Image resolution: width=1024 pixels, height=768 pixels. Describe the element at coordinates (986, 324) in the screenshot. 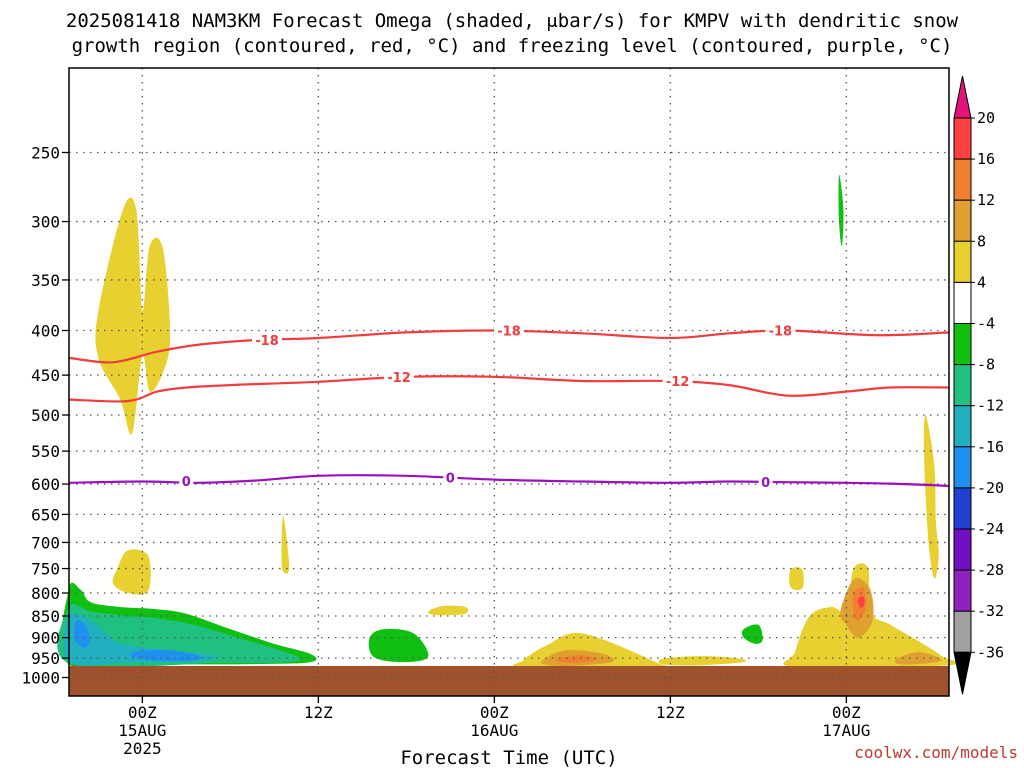

I see `colorbar-label: -4` at that location.